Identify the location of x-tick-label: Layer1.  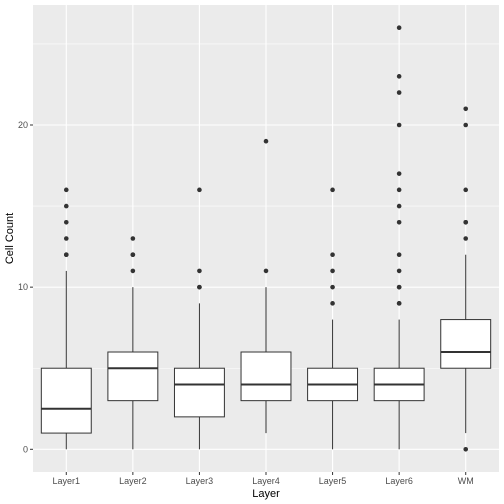
(67, 481).